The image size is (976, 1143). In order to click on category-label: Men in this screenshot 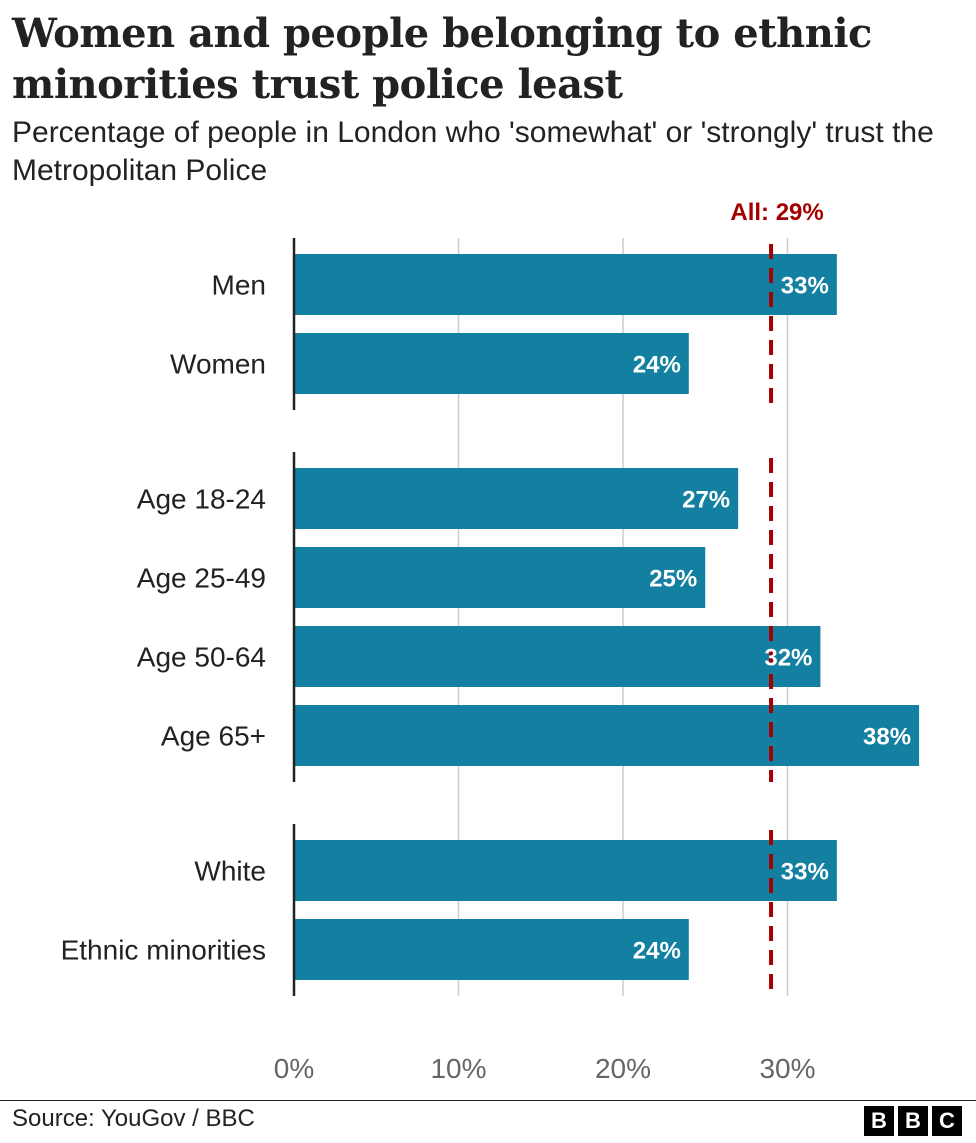, I will do `click(239, 285)`.